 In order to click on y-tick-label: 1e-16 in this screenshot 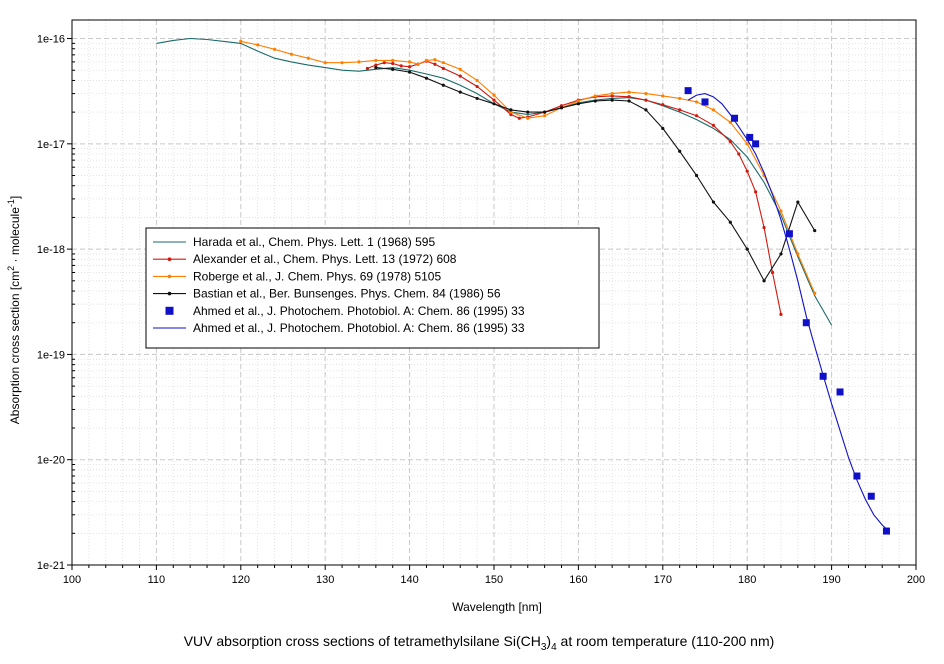, I will do `click(51, 40)`.